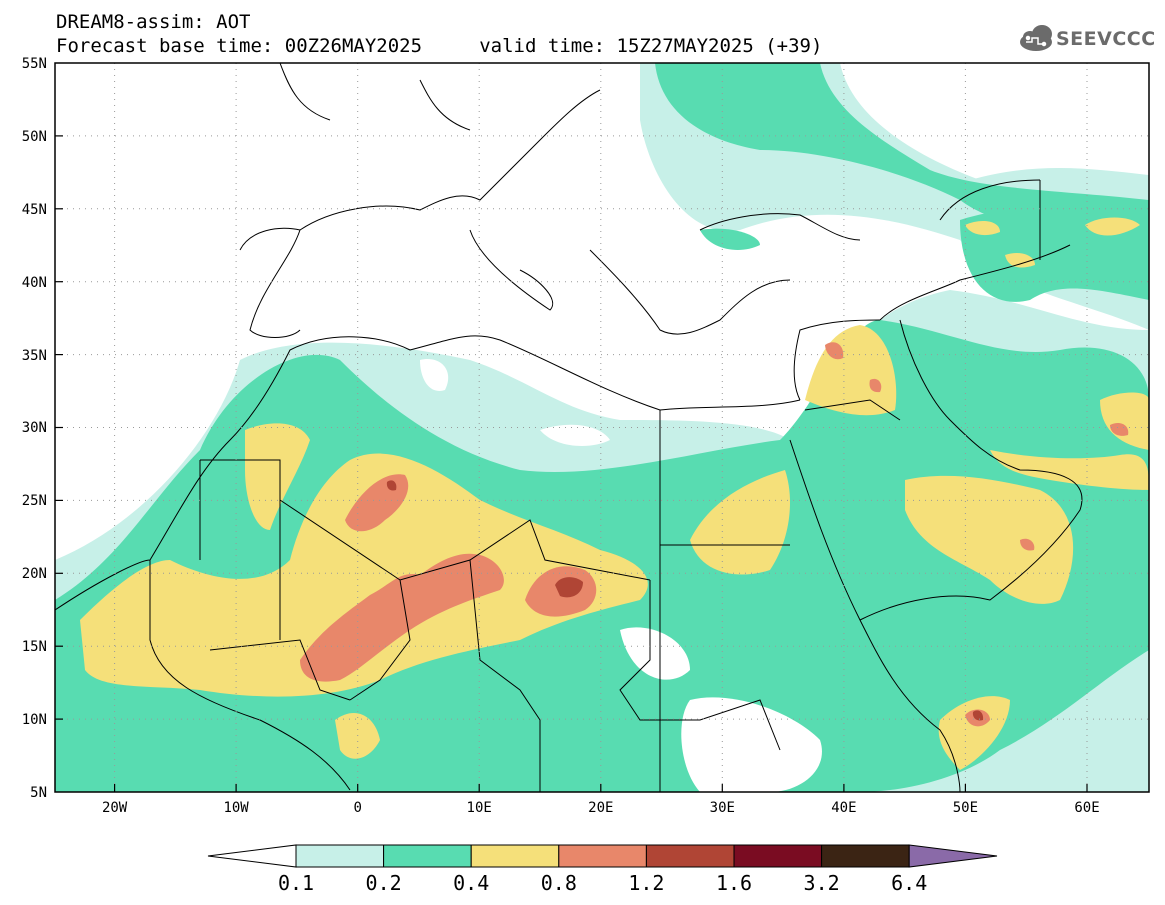  Describe the element at coordinates (734, 883) in the screenshot. I see `colorbar-label: 1.6` at that location.